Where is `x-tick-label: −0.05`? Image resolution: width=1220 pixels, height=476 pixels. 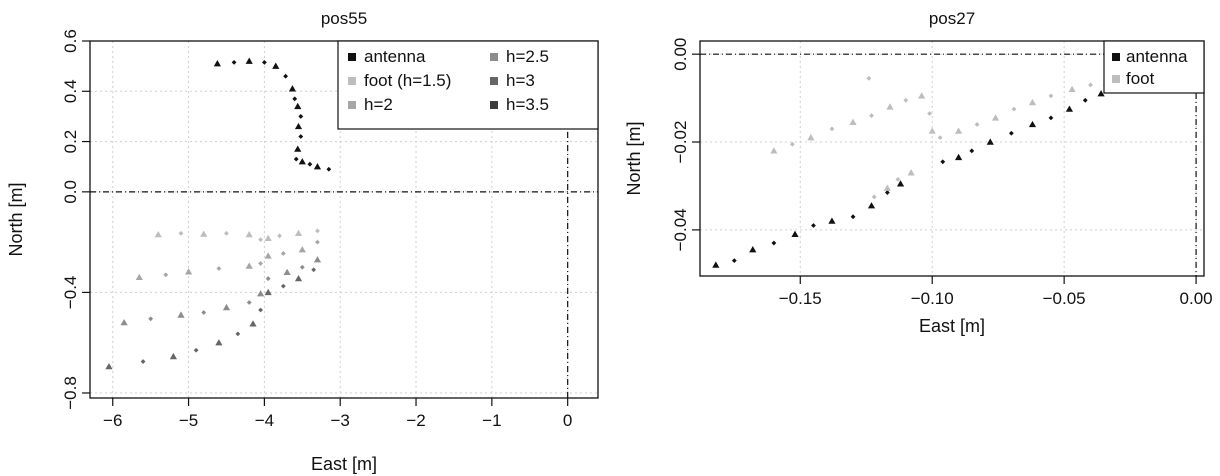 x-tick-label: −0.05 is located at coordinates (1064, 298).